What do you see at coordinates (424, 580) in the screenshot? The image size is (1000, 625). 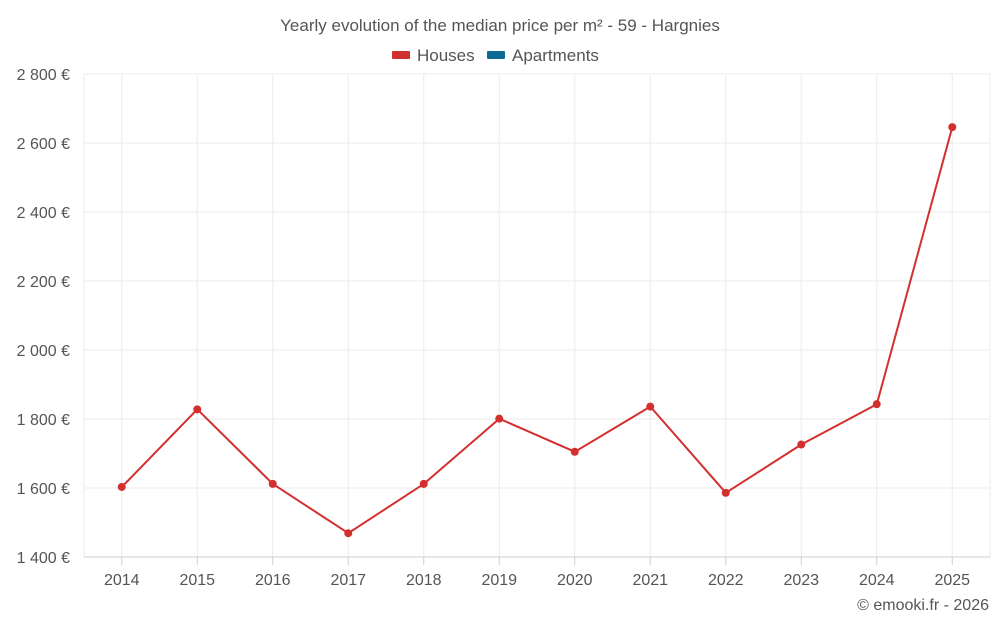 I see `x-tick-label: 2018` at bounding box center [424, 580].